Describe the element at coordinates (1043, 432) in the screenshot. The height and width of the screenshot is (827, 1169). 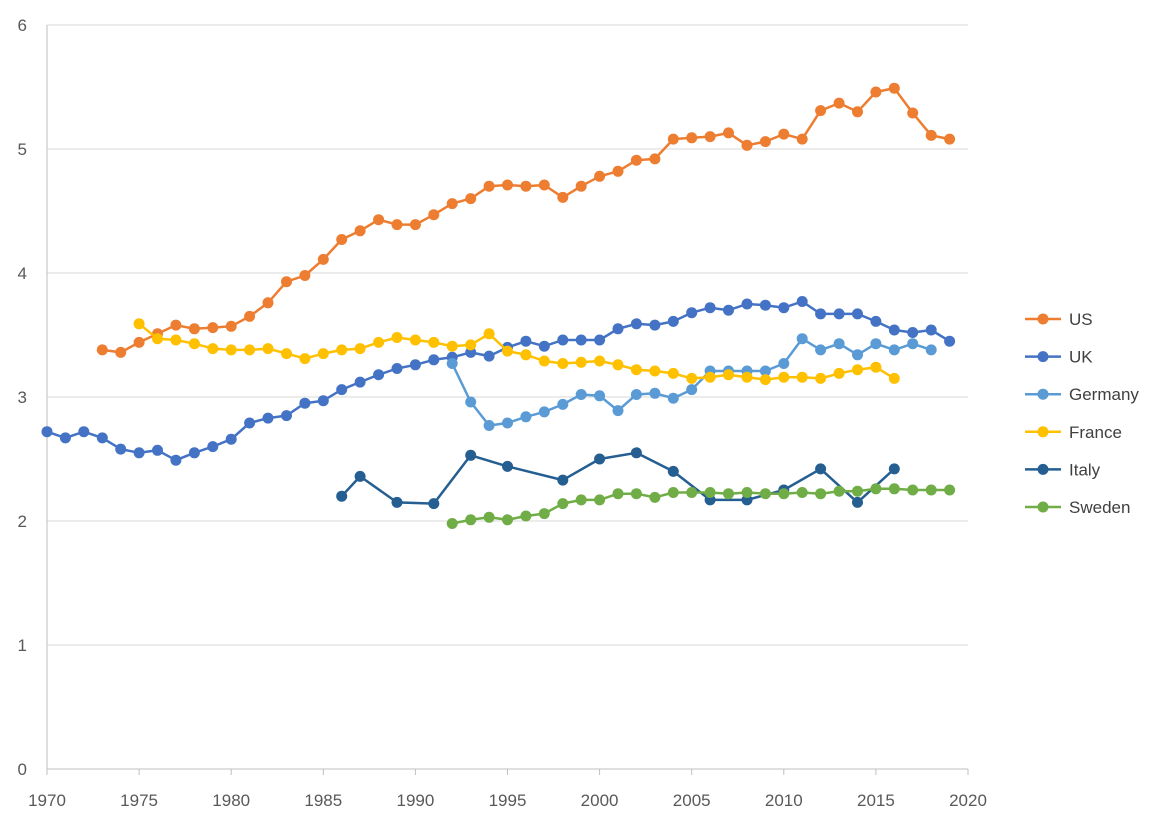
I see `legend-marker-france` at that location.